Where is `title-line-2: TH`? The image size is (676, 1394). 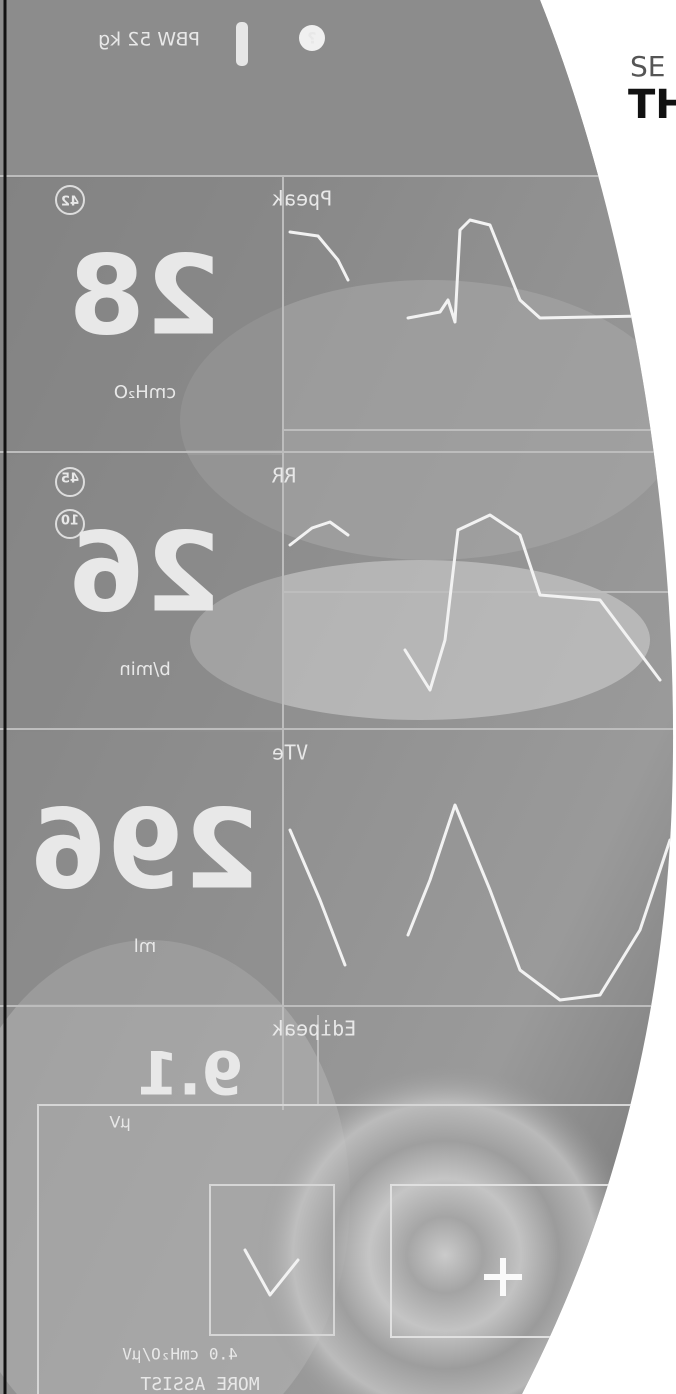 title-line-2: TH is located at coordinates (652, 105).